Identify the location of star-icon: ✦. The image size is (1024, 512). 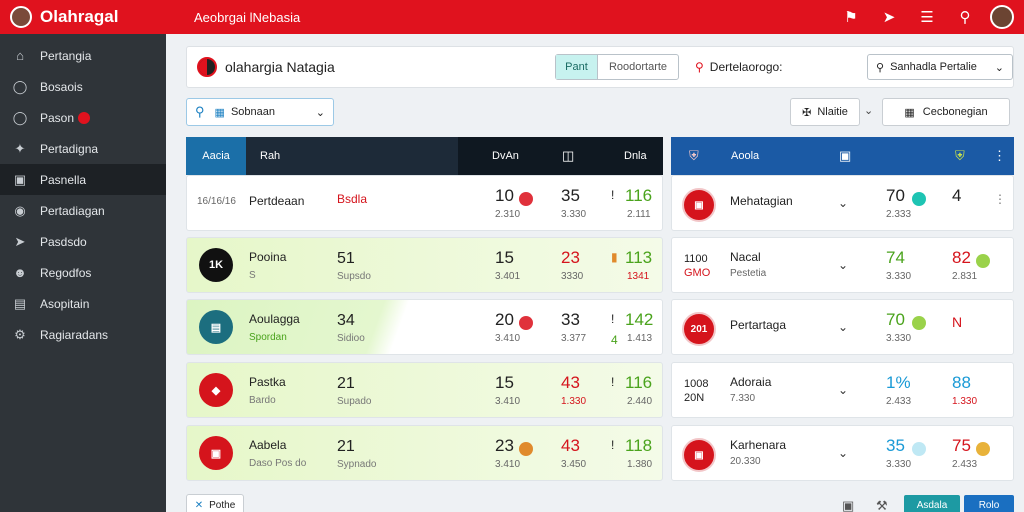
(20, 148).